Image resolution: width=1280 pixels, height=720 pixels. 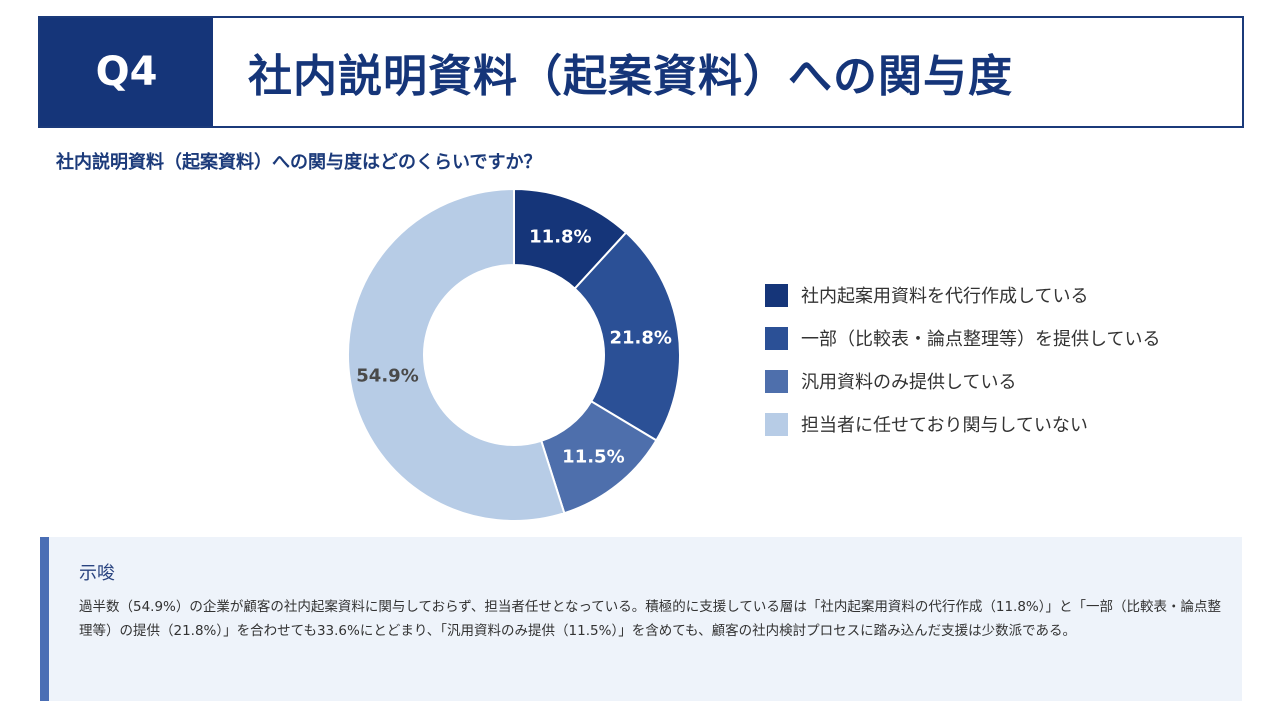 I want to click on question-text: 社内説明資料（起案資料）への関与度はどのくらいですか？, so click(x=299, y=162).